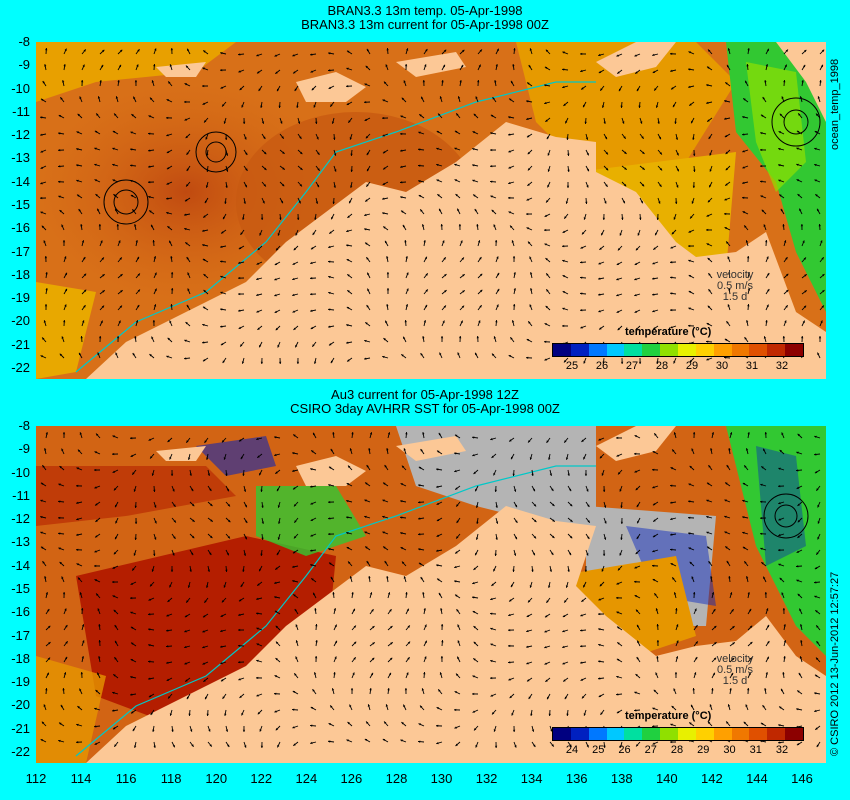 The image size is (850, 800). Describe the element at coordinates (677, 750) in the screenshot. I see `colorbar-tick: 28` at that location.